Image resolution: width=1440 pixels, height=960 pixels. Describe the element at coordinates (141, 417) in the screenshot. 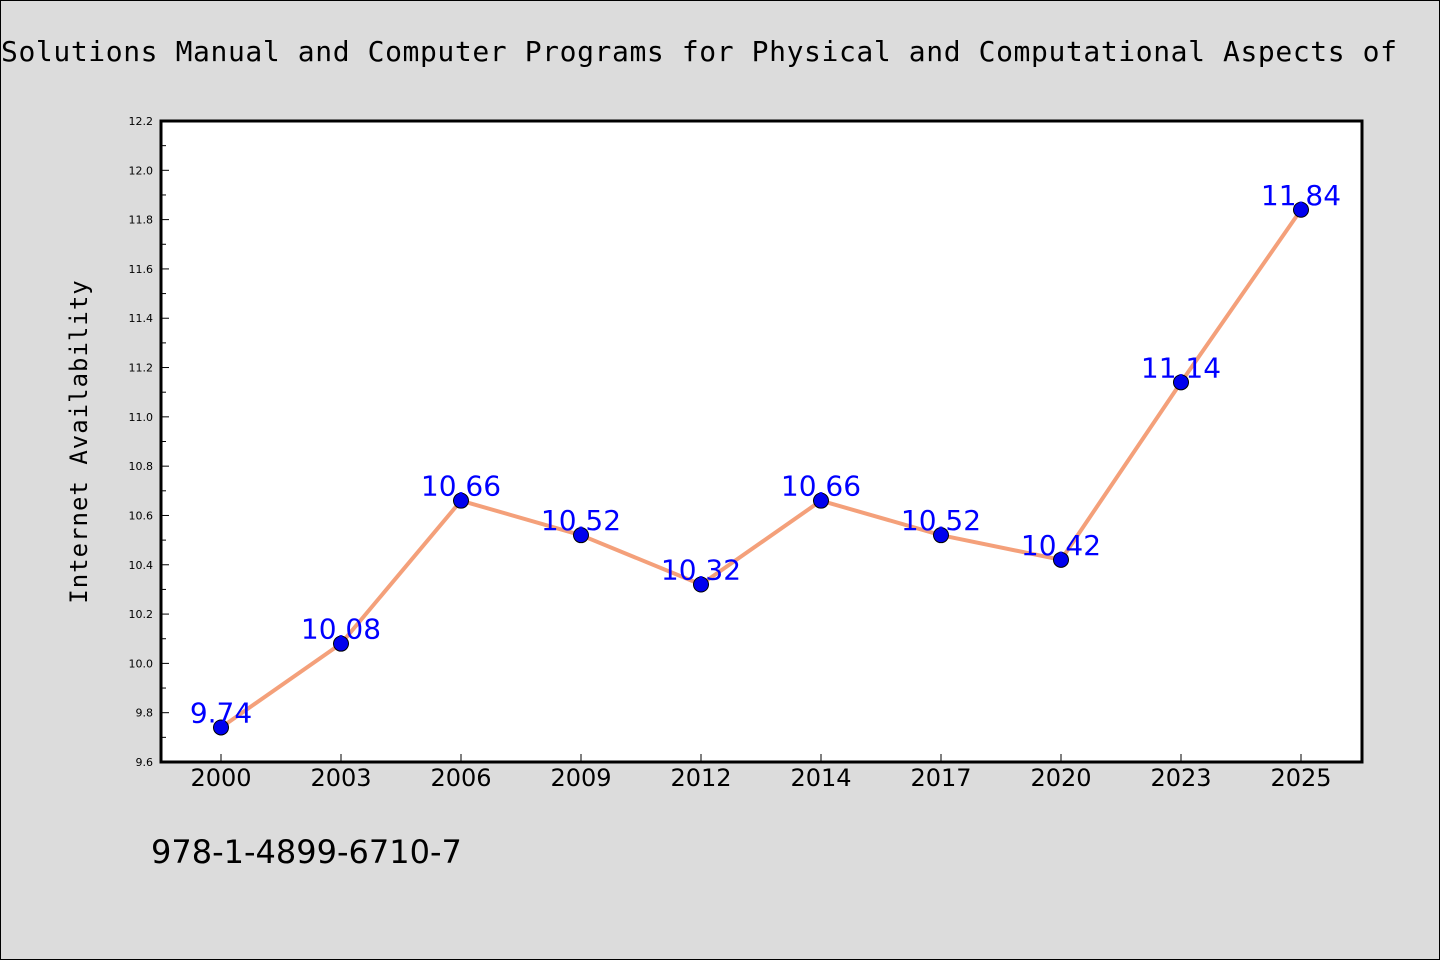

I see `y-tick-label: 11.0` at that location.